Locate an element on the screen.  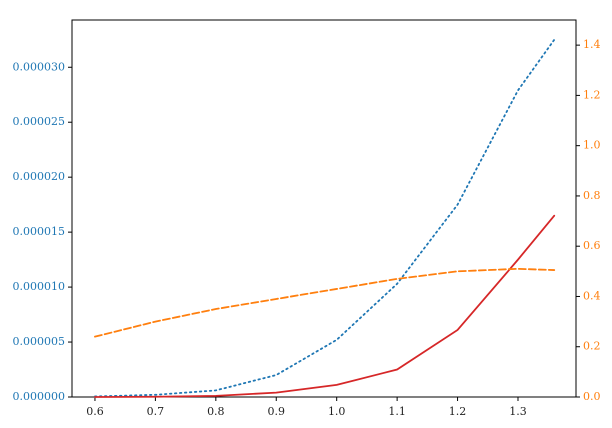
x-tick-label: 0.7 is located at coordinates (156, 411).